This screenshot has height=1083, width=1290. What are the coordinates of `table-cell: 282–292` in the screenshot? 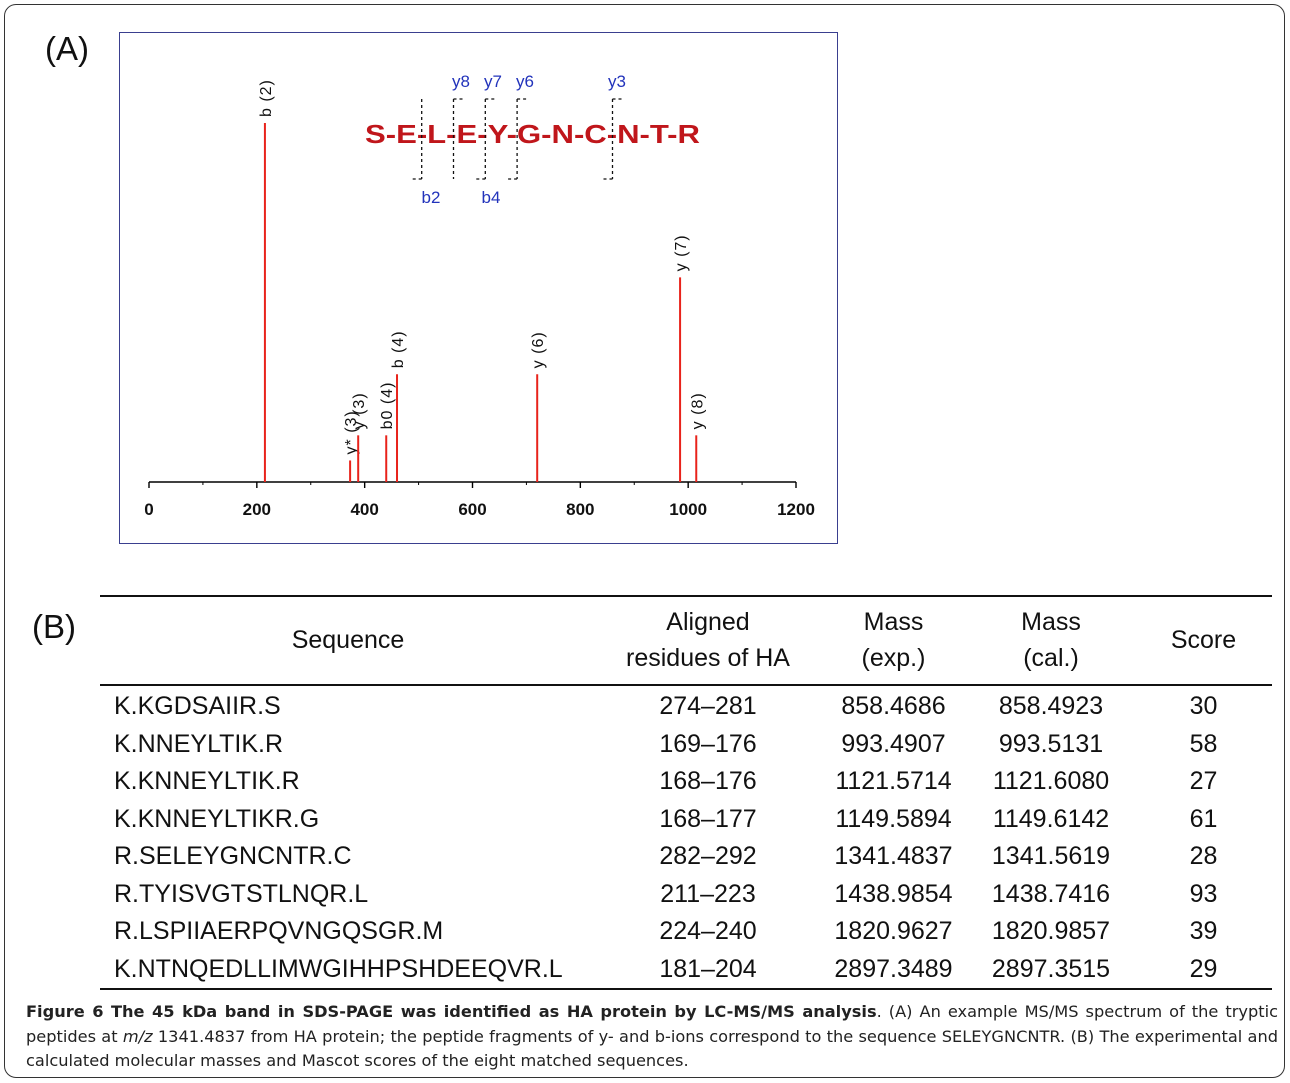 It's located at (708, 856).